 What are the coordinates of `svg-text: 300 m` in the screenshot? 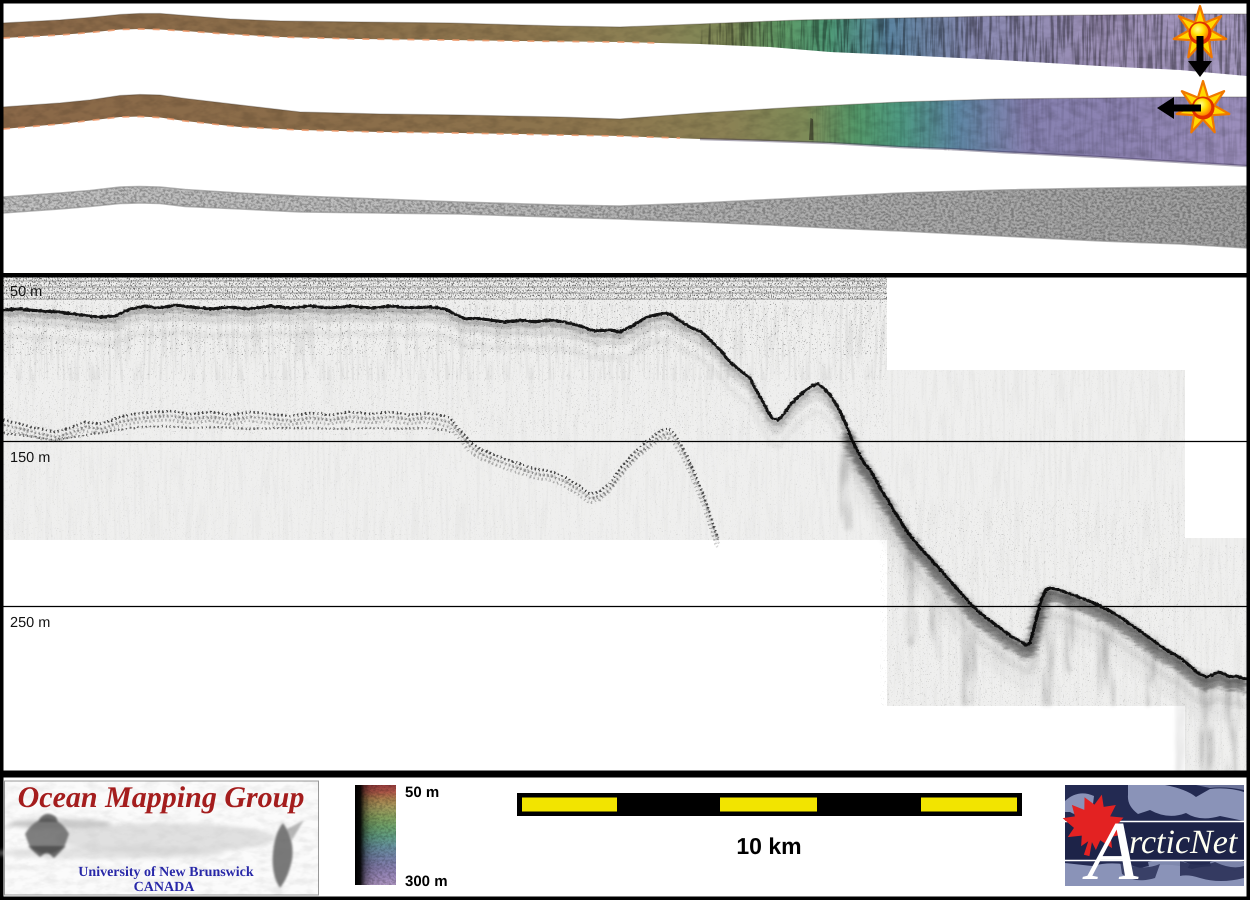 It's located at (426, 881).